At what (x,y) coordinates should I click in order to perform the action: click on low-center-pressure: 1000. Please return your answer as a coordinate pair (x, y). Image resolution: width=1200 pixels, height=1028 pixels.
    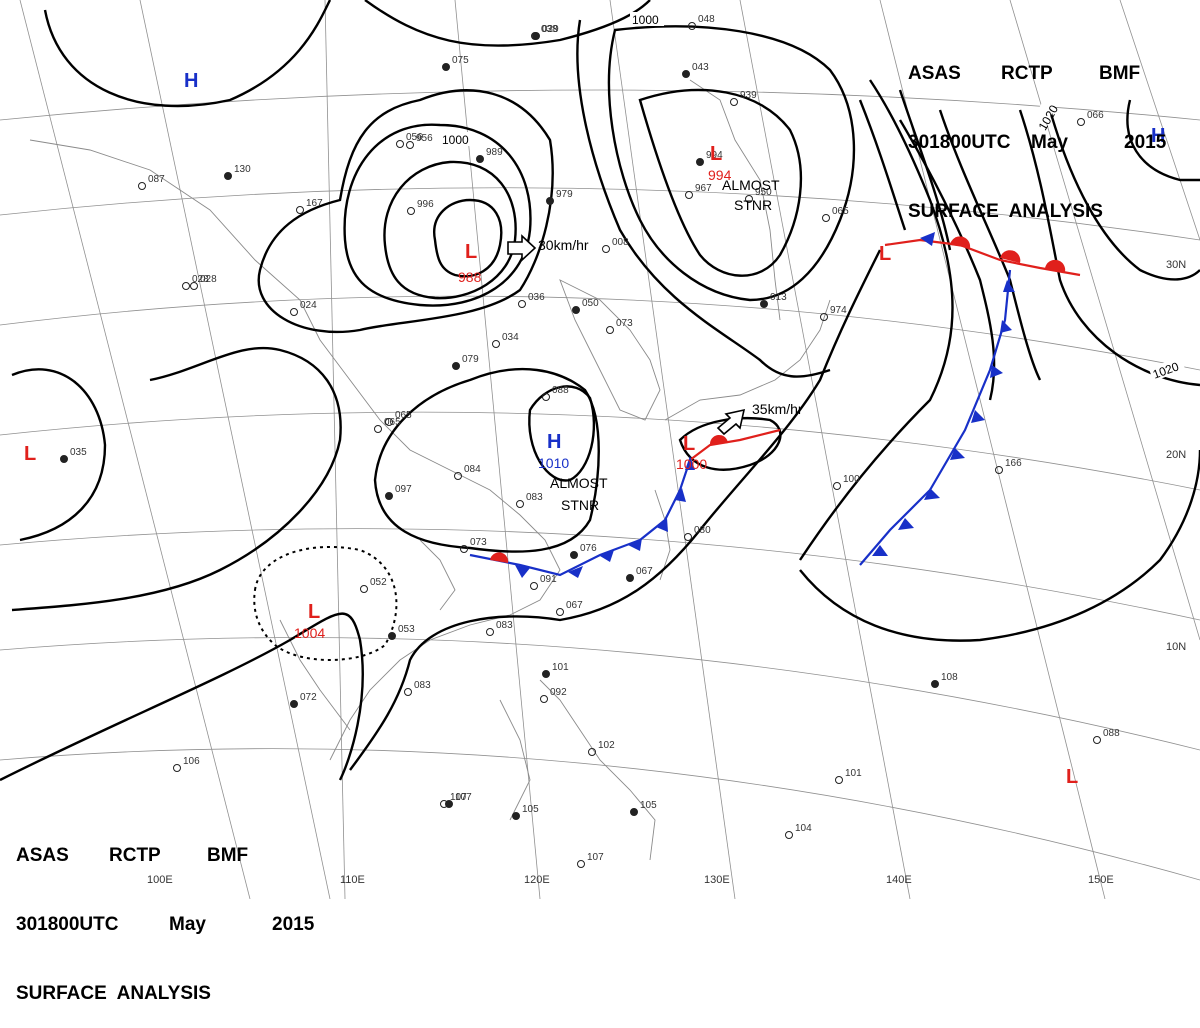
    Looking at the image, I should click on (691, 464).